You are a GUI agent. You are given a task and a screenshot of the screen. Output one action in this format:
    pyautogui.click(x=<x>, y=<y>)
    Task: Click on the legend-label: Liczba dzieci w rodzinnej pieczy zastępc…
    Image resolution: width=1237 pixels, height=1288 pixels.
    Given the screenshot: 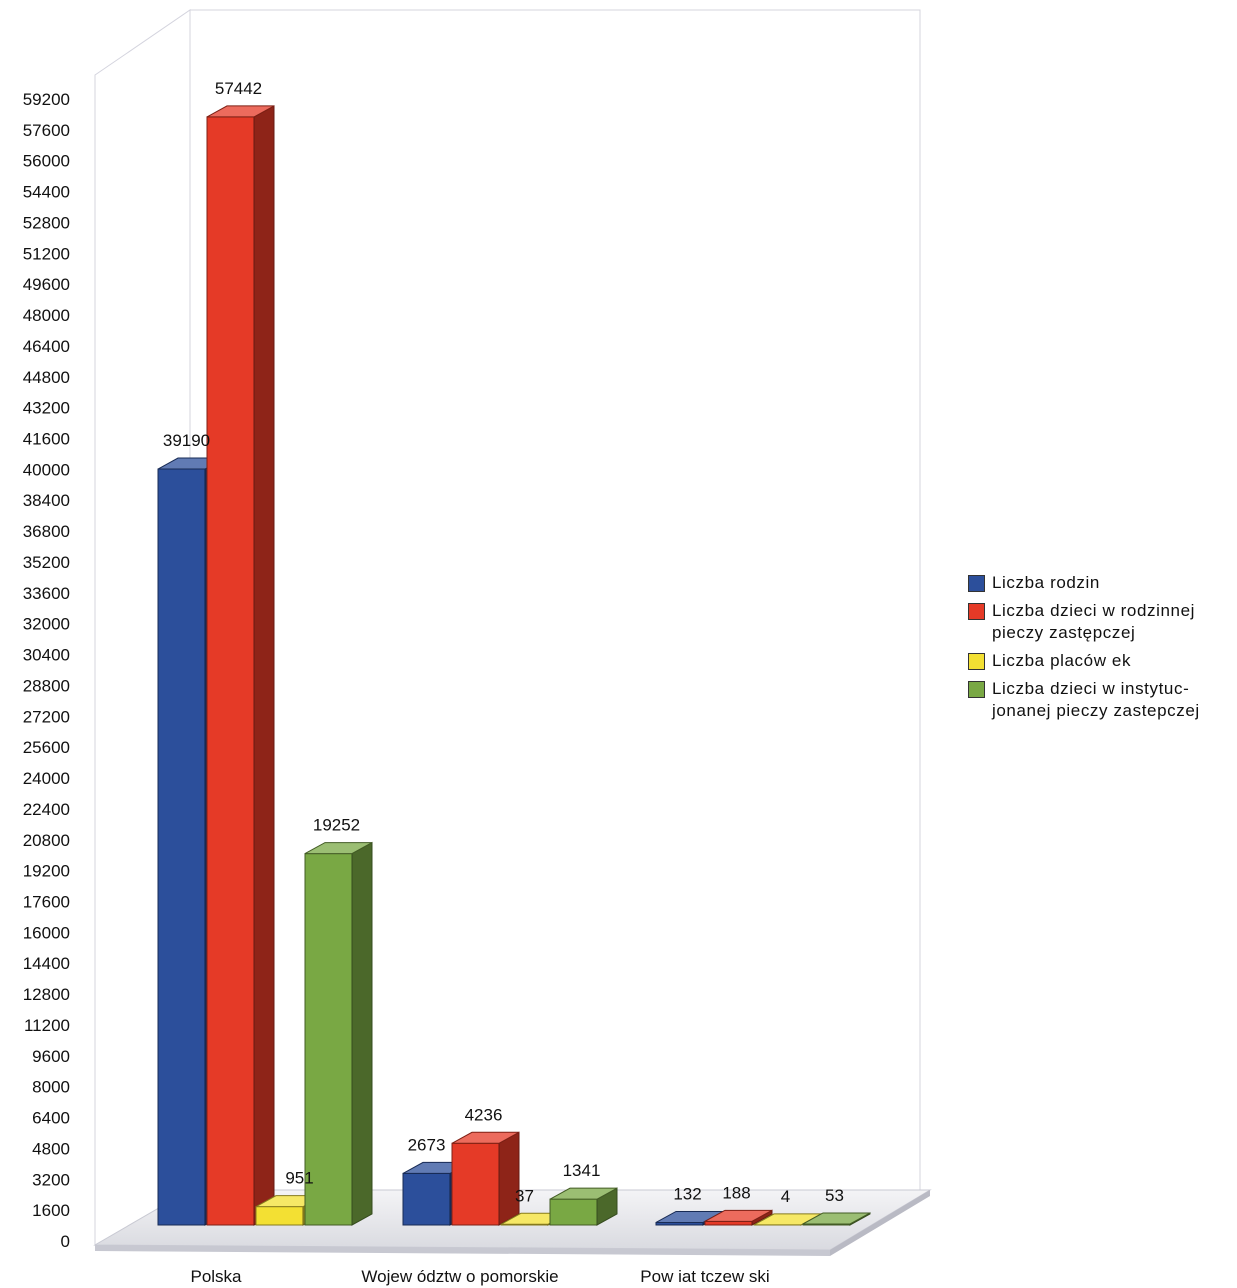 What is the action you would take?
    pyautogui.click(x=1094, y=621)
    